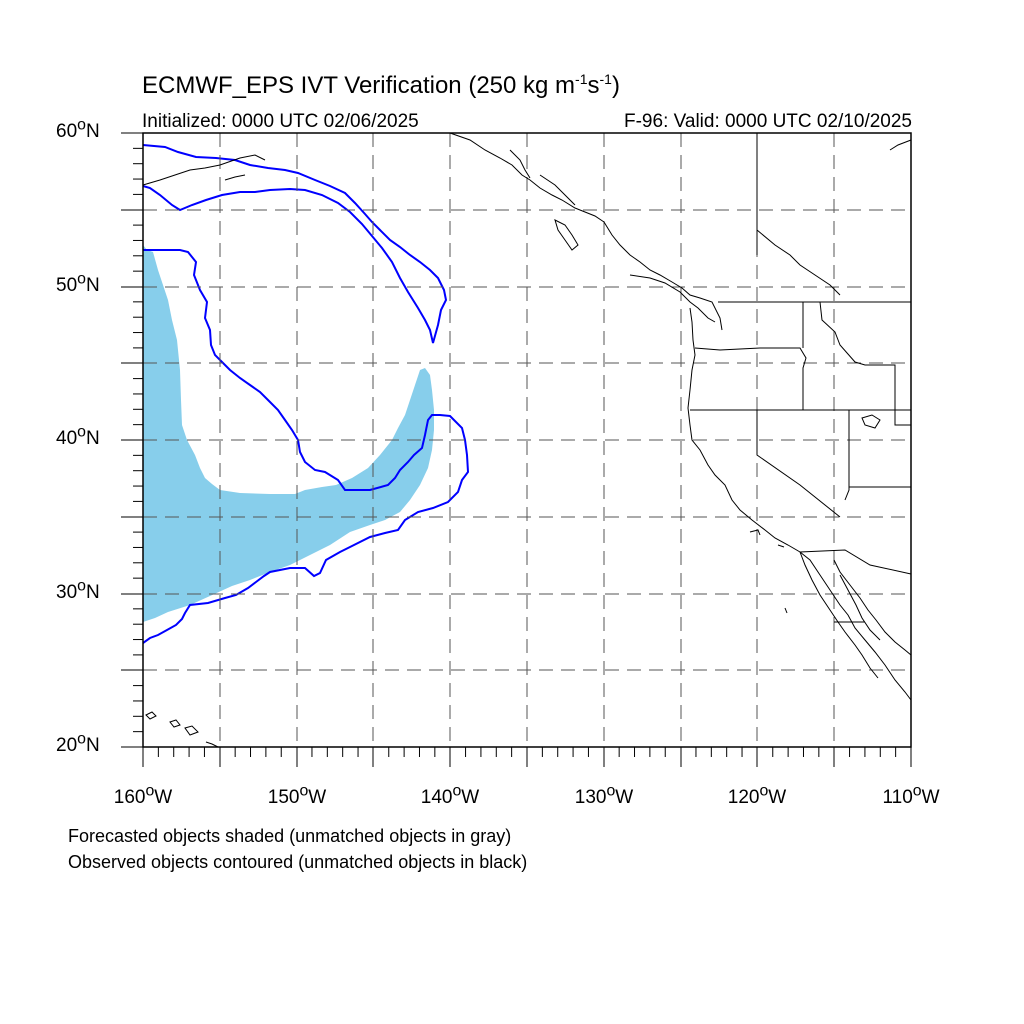  Describe the element at coordinates (450, 795) in the screenshot. I see `lon-label-140w: 140oW` at that location.